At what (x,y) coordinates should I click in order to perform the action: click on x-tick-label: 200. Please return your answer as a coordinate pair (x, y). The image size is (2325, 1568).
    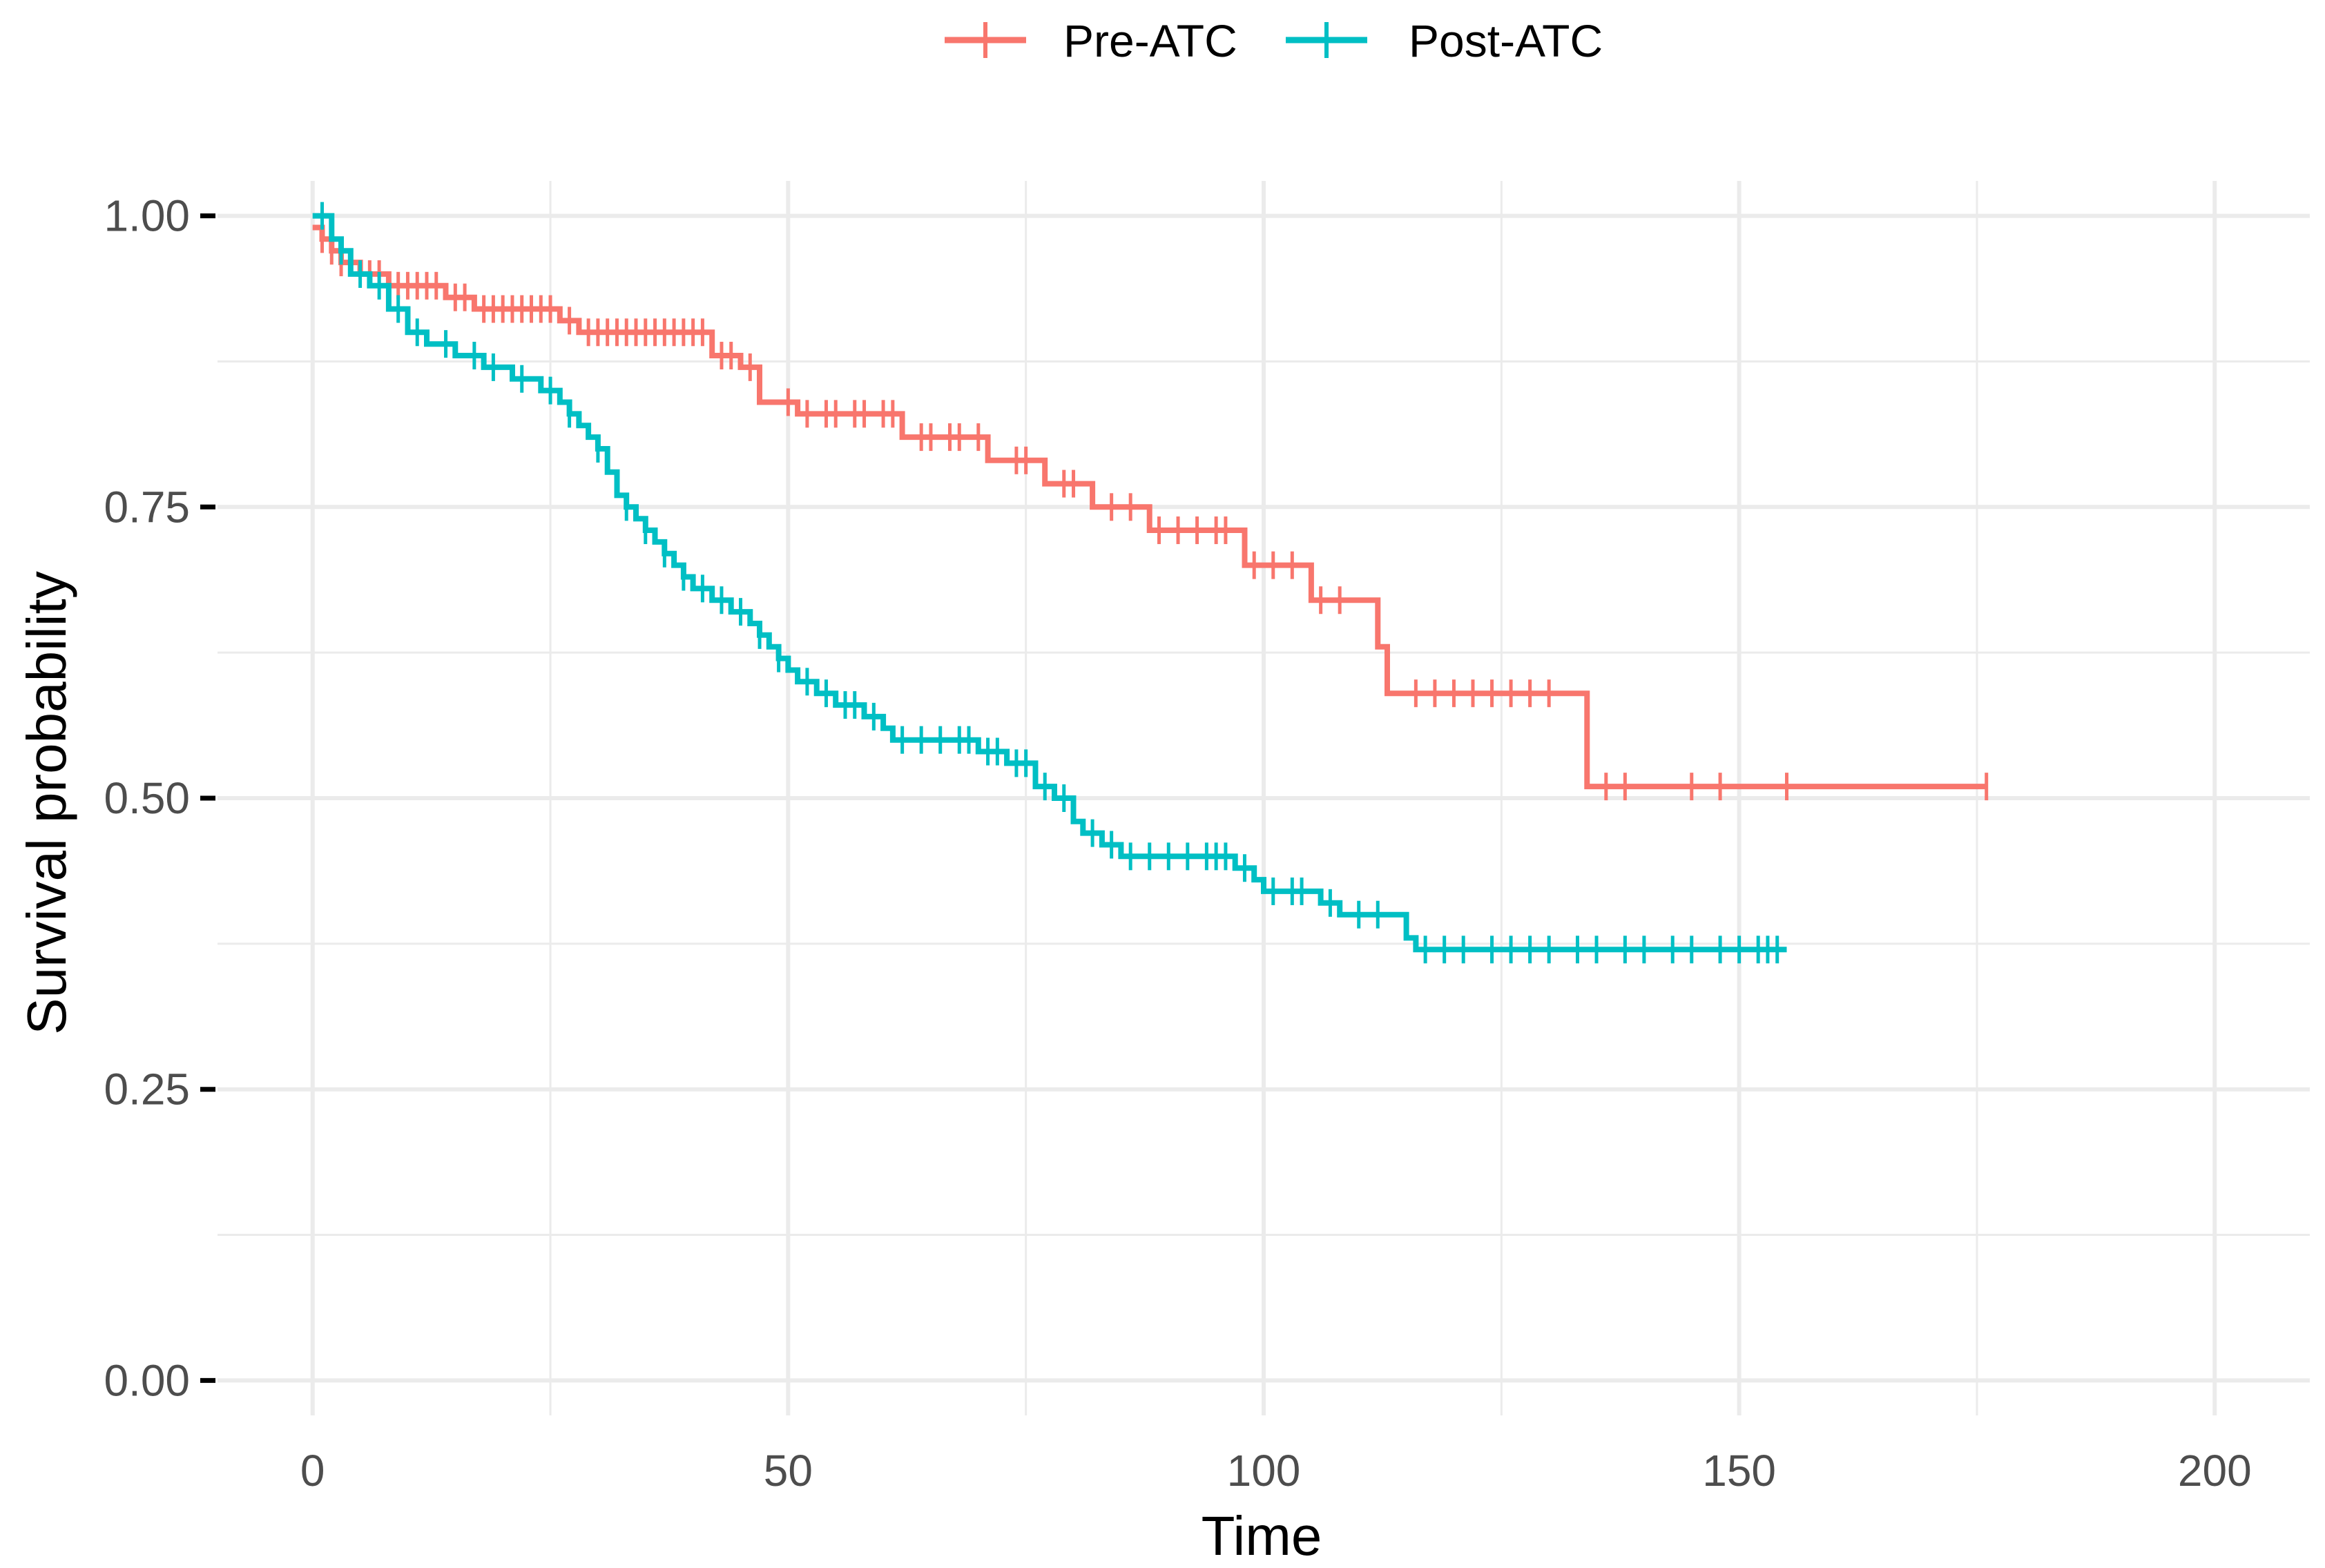
    Looking at the image, I should click on (2215, 1471).